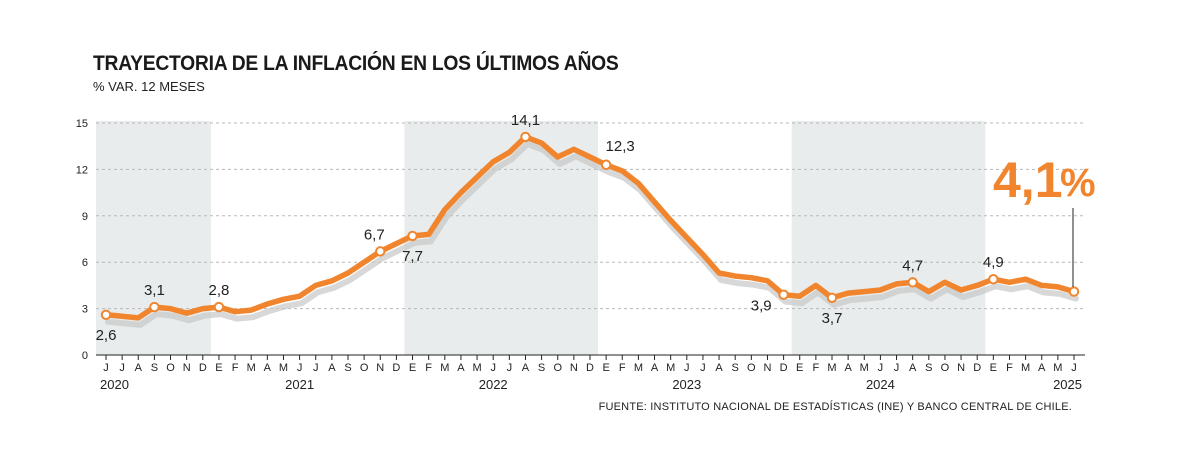 Image resolution: width=1200 pixels, height=458 pixels. What do you see at coordinates (85, 356) in the screenshot?
I see `y-tick-label-0: 0` at bounding box center [85, 356].